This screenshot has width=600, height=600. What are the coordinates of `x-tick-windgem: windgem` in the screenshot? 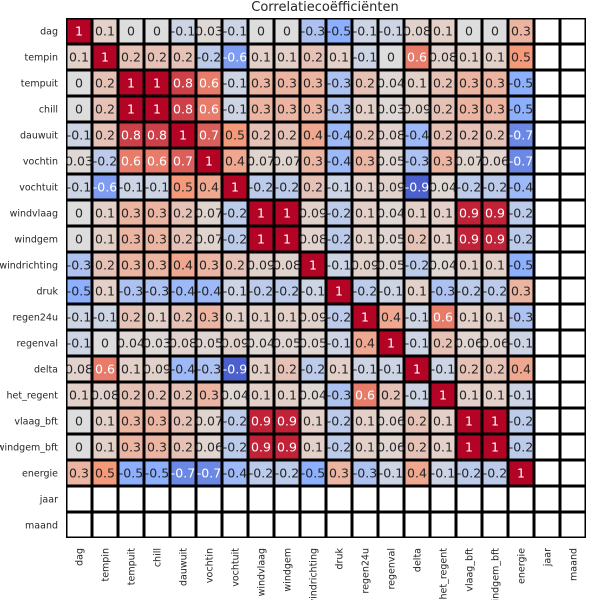 It's located at (288, 570).